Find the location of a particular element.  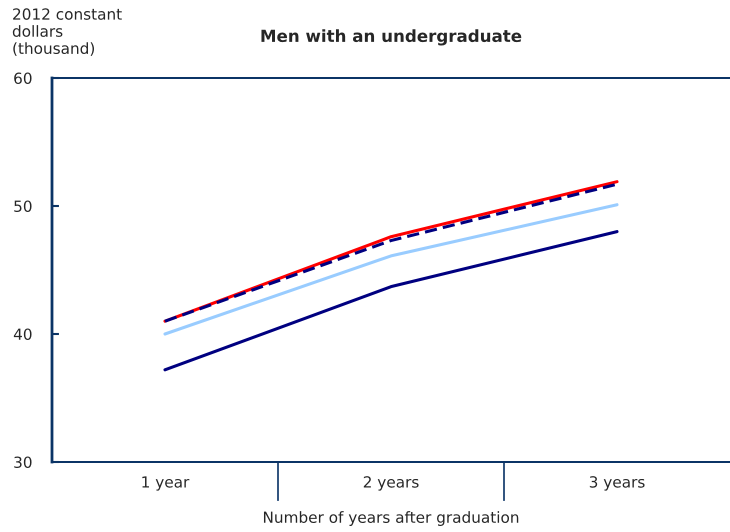

y-tick-label: 40 is located at coordinates (23, 334).